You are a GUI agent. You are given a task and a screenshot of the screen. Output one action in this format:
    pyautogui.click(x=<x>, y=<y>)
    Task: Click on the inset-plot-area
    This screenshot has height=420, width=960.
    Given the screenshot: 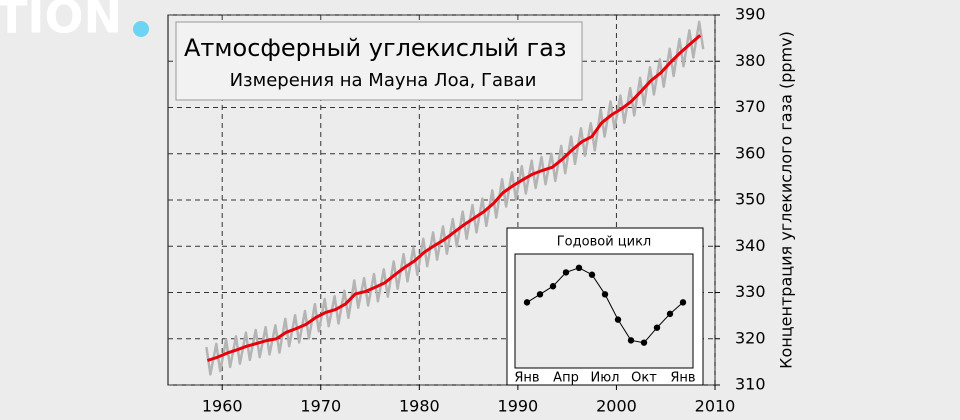 What is the action you would take?
    pyautogui.click(x=604, y=311)
    